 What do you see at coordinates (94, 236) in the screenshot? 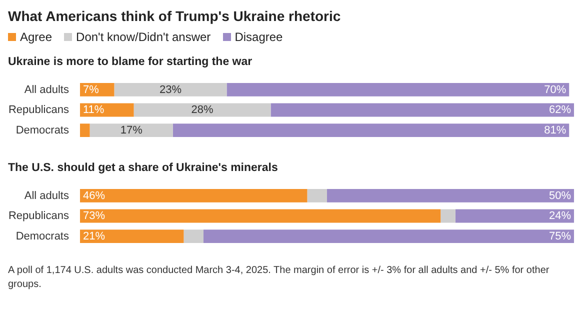
I see `data-label: 21%` at bounding box center [94, 236].